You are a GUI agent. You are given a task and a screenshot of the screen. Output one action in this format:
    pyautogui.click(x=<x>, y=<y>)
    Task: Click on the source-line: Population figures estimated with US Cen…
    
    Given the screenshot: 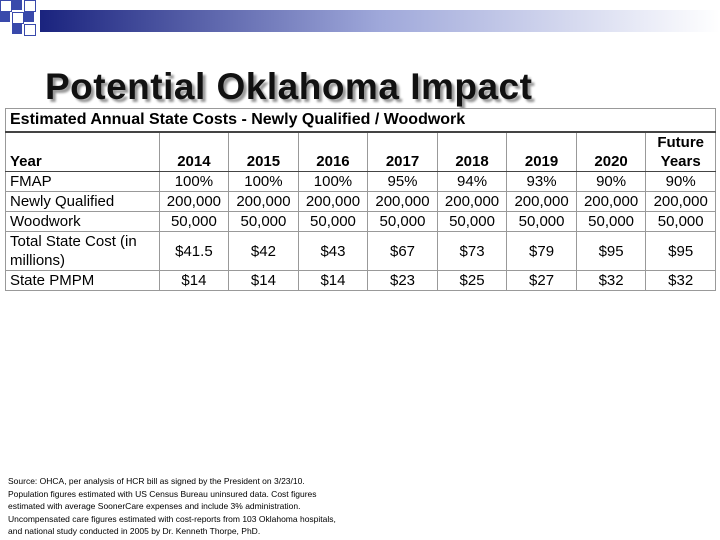 What is the action you would take?
    pyautogui.click(x=162, y=493)
    